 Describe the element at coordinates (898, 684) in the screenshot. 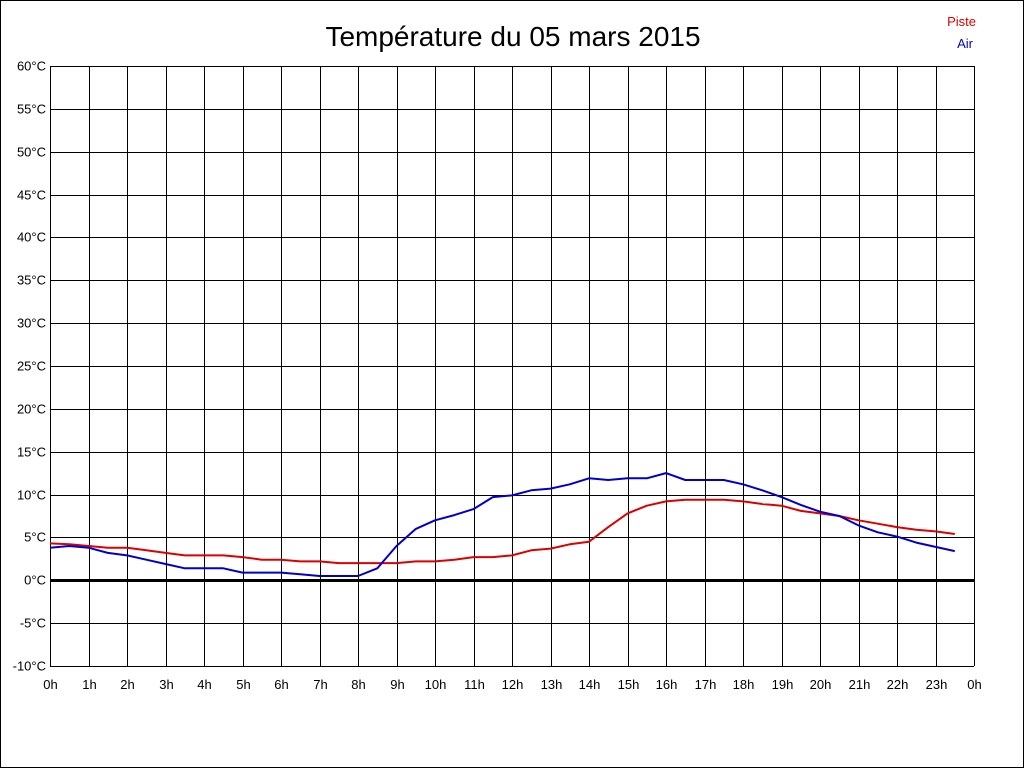

I see `x-tick-label: 22h` at that location.